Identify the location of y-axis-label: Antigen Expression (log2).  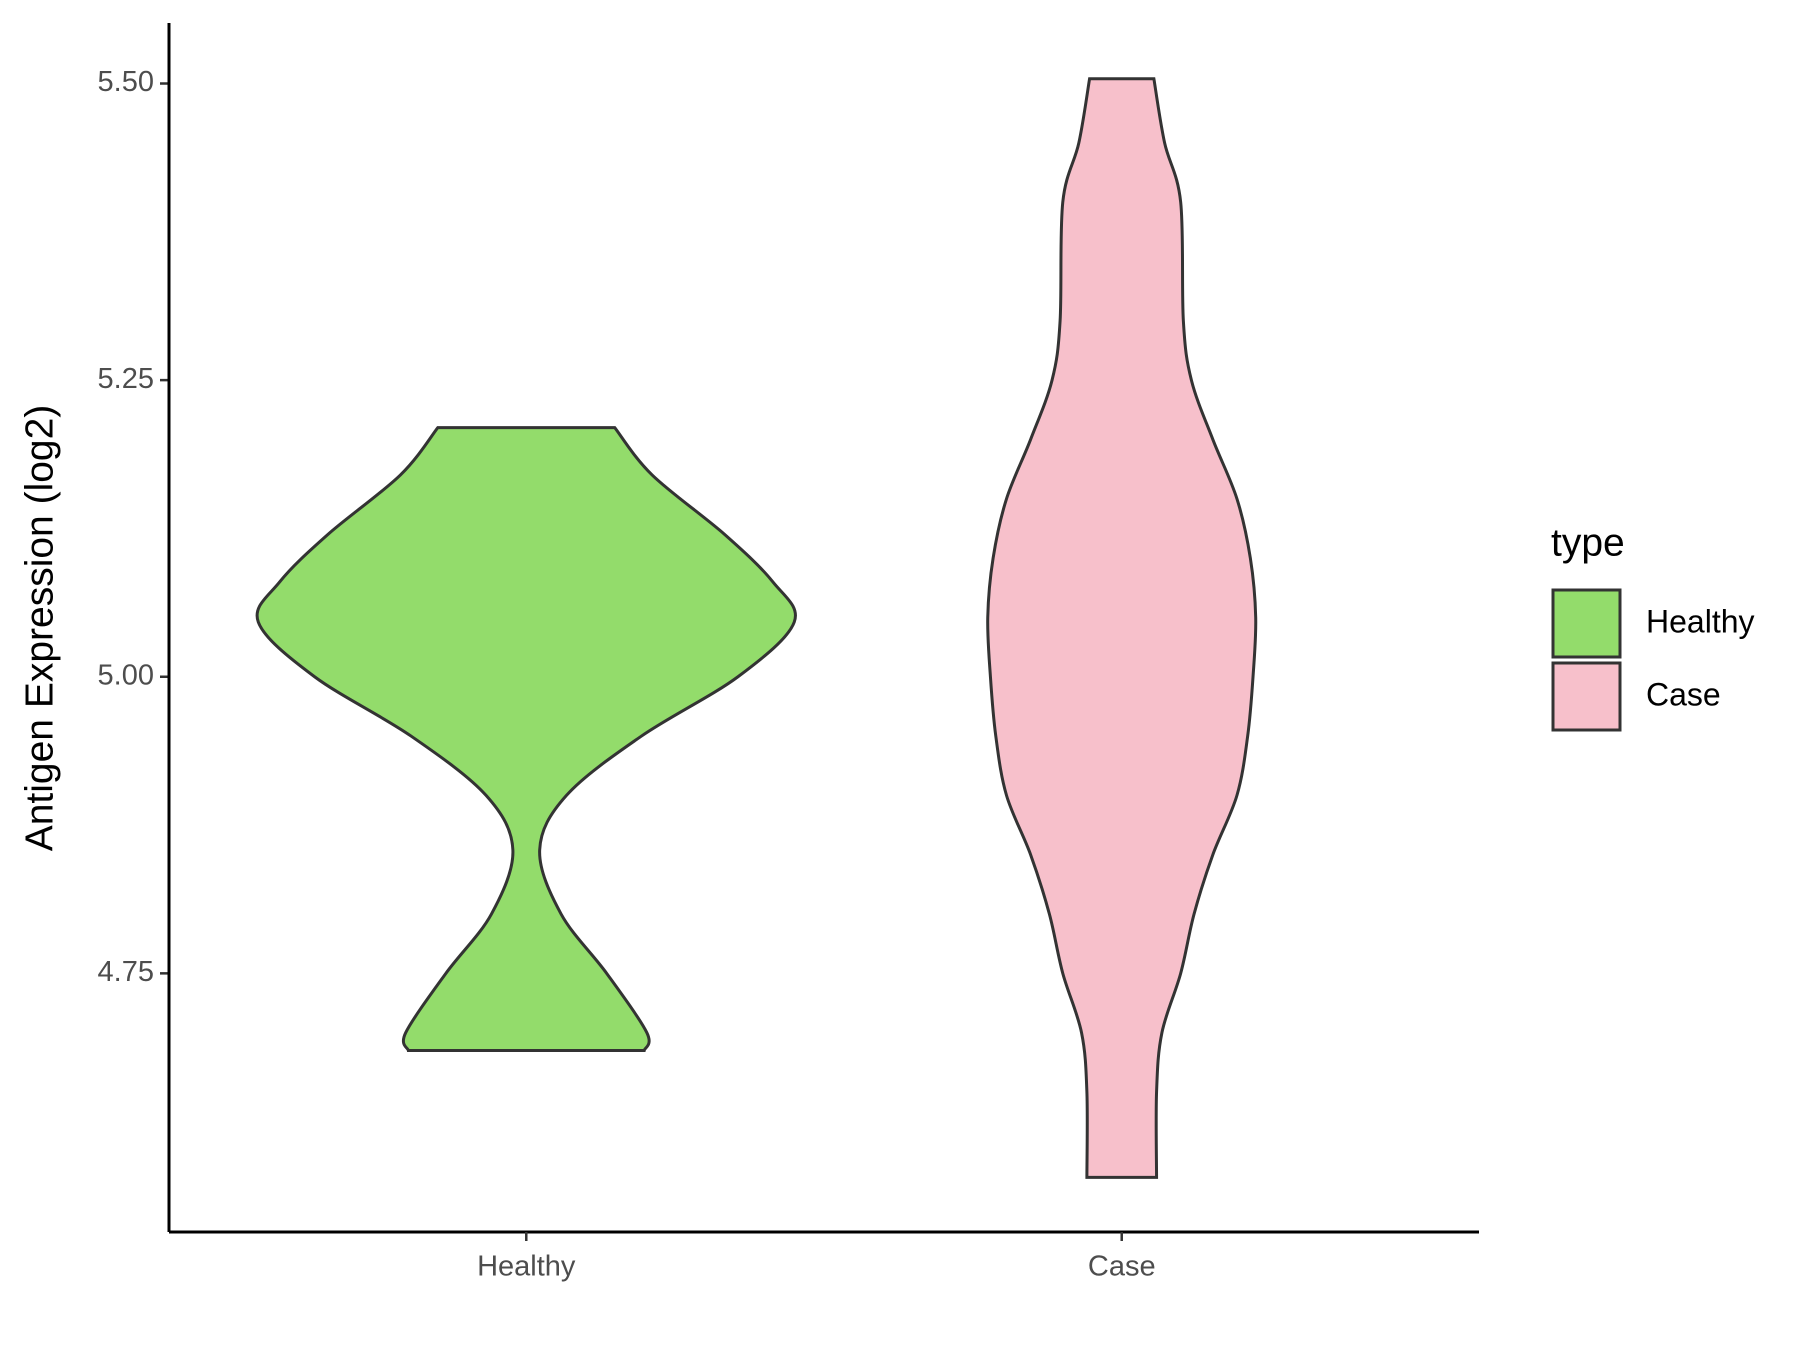
(39, 628).